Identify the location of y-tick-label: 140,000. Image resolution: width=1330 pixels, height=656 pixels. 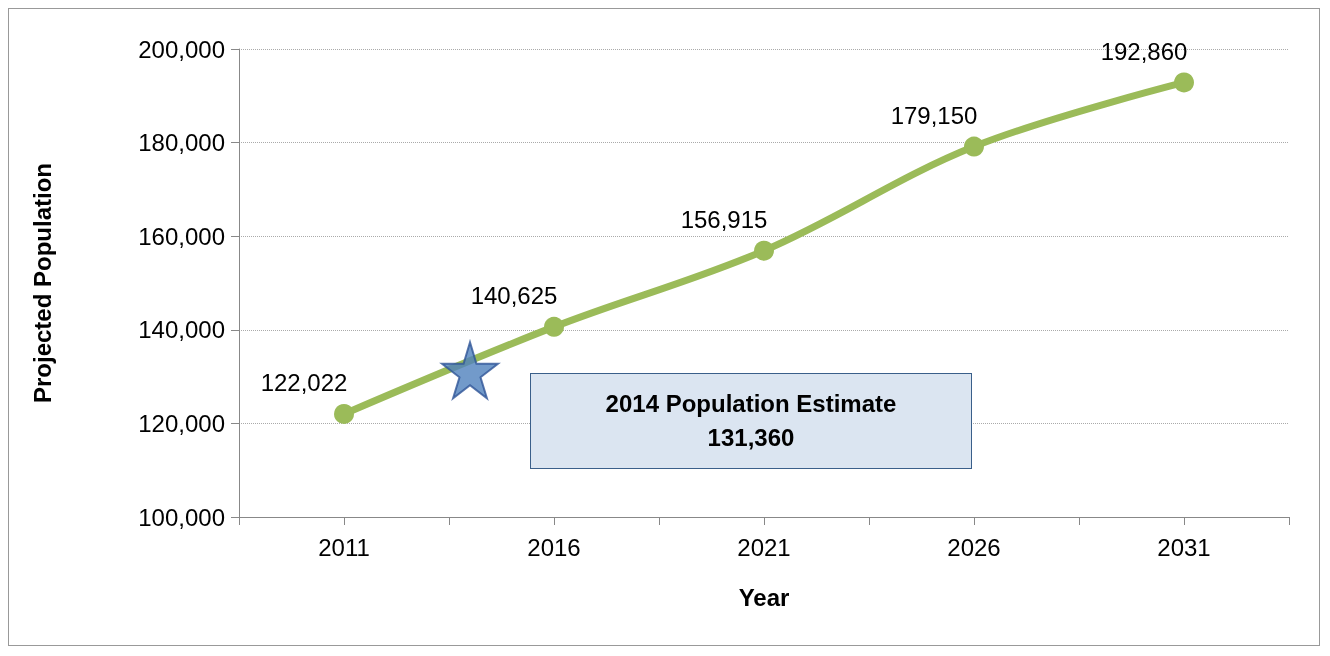
(181, 330).